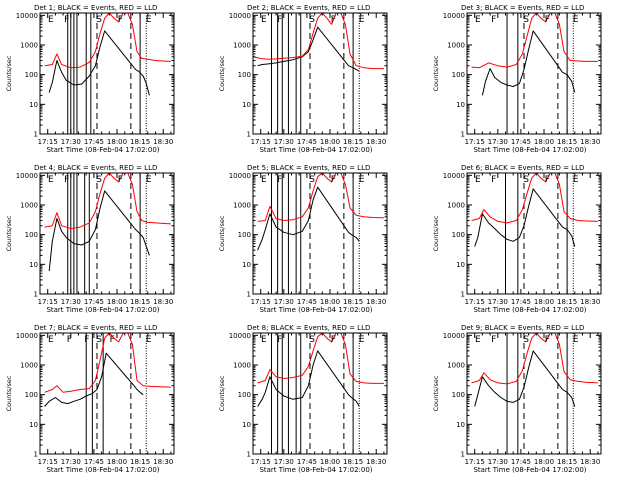  Describe the element at coordinates (522, 8) in the screenshot. I see `panel-title: Det 3; BLACK = Events, RED = LLD` at that location.